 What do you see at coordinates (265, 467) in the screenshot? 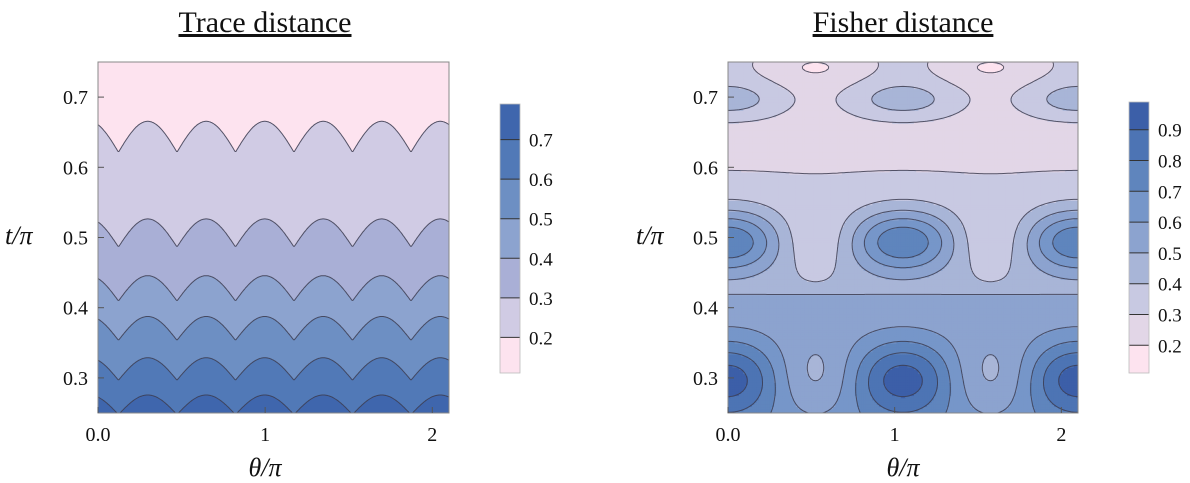
I see `trace-x-axis-label: θ/π` at bounding box center [265, 467].